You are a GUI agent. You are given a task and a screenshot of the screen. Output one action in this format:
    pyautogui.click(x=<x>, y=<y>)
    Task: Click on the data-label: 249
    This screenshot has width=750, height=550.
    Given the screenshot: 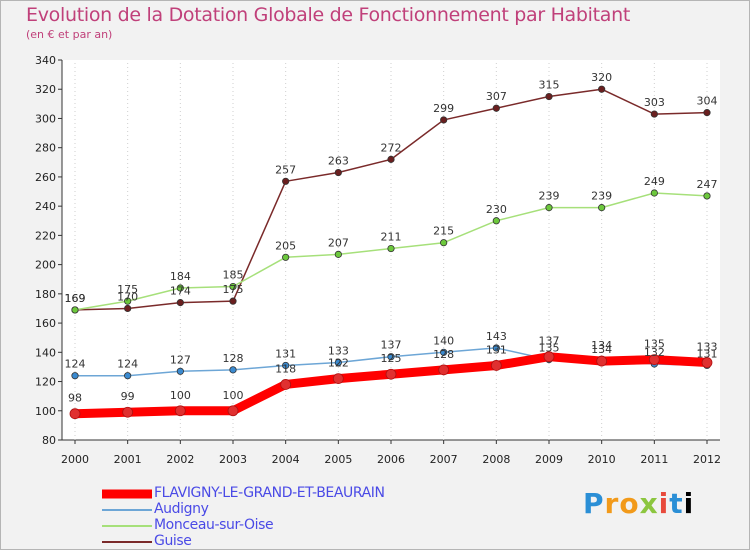 What is the action you would take?
    pyautogui.click(x=654, y=181)
    